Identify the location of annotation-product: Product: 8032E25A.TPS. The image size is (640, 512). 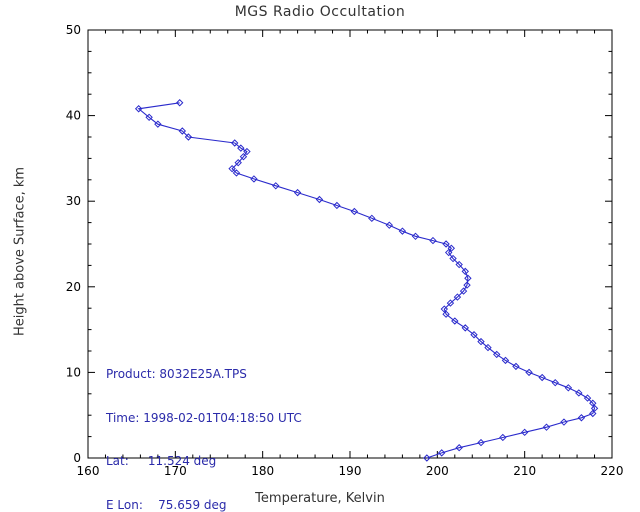
(176, 374).